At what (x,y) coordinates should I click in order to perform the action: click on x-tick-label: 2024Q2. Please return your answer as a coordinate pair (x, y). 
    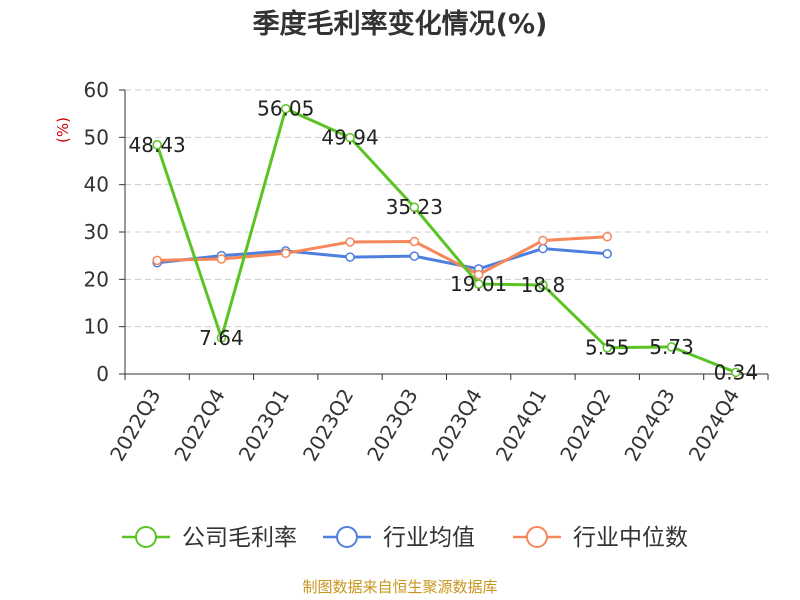
    Looking at the image, I should click on (585, 425).